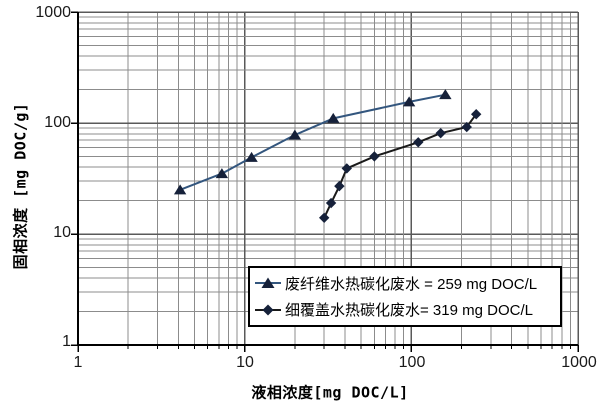 Image resolution: width=600 pixels, height=407 pixels. What do you see at coordinates (268, 283) in the screenshot?
I see `legend-triangle-marker-icon` at bounding box center [268, 283].